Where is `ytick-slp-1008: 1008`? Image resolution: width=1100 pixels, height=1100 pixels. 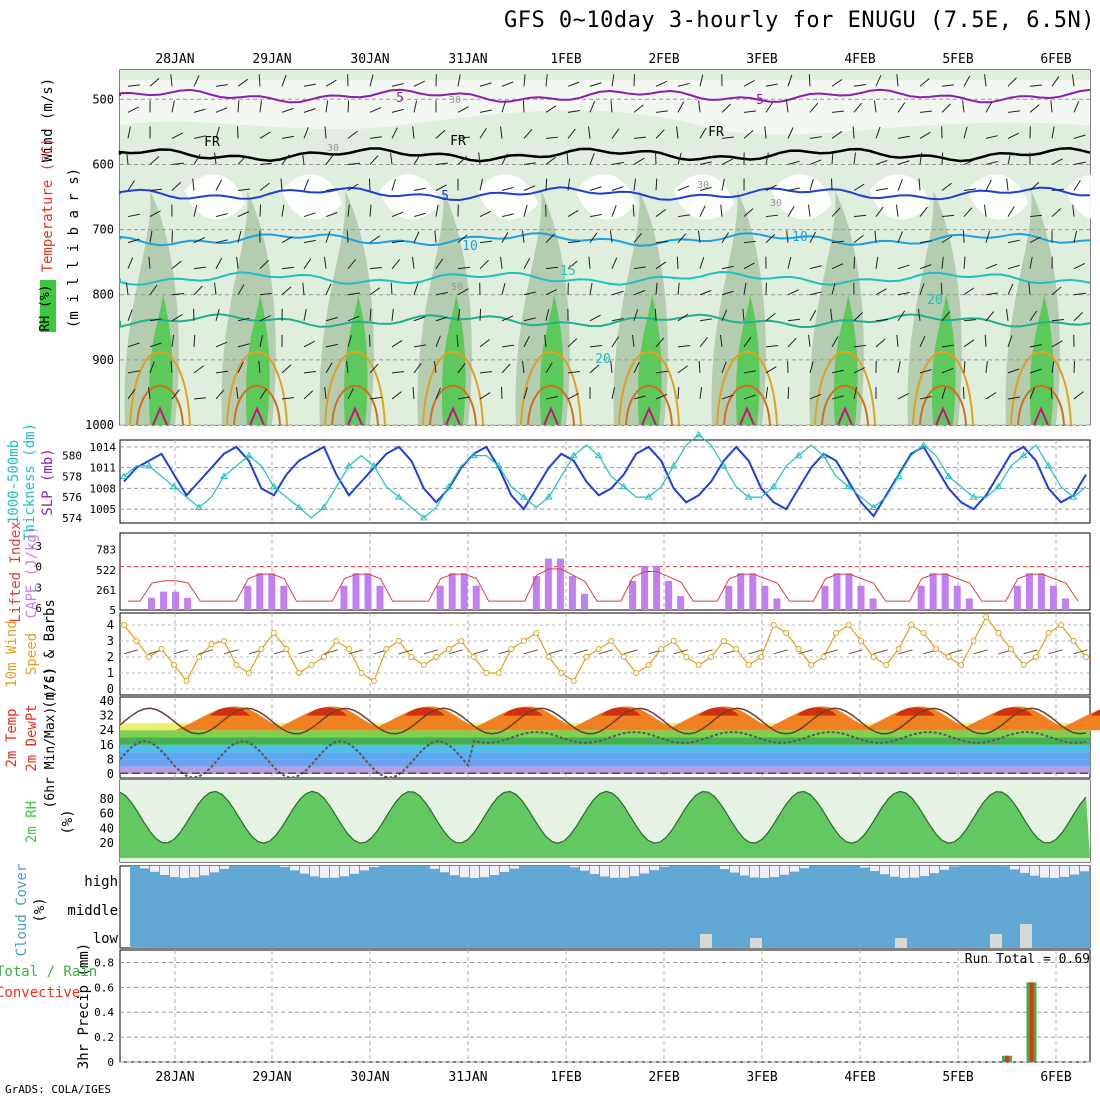
ytick-slp-1008: 1008 is located at coordinates (103, 488).